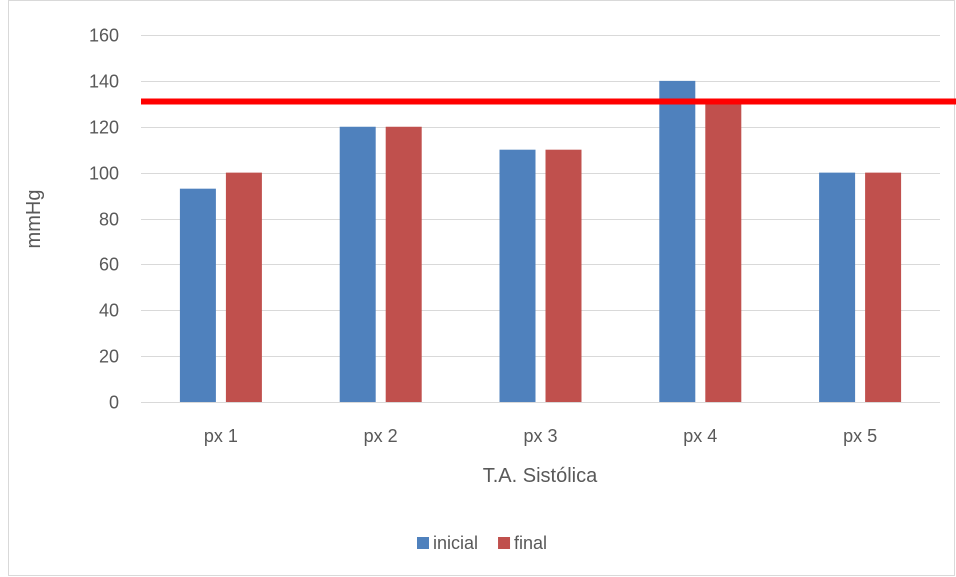 This screenshot has width=956, height=577. I want to click on legend-label-final: final, so click(530, 543).